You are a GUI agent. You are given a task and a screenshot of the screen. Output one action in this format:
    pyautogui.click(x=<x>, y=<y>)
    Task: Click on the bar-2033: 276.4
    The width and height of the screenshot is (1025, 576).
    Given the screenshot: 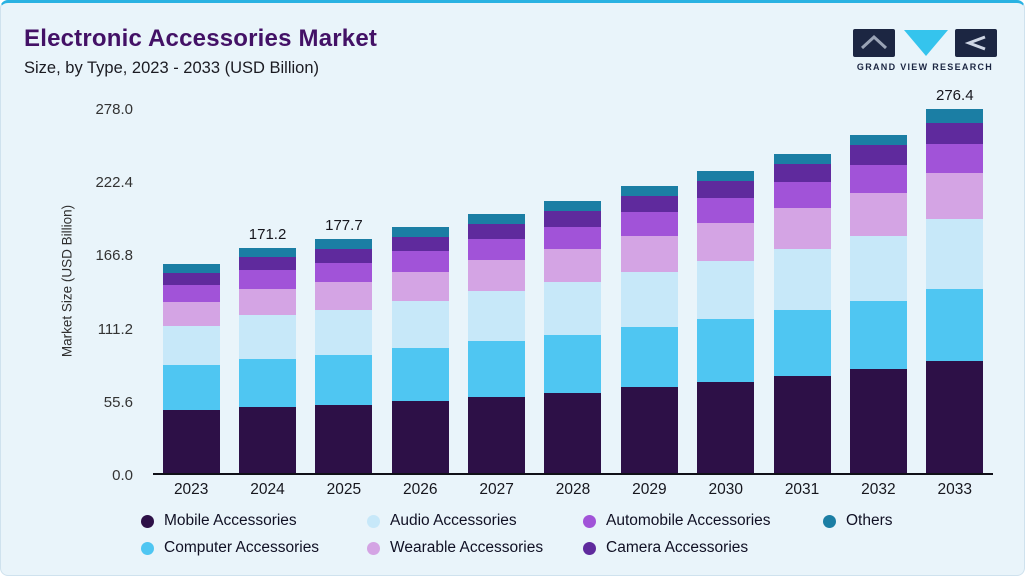 What is the action you would take?
    pyautogui.click(x=955, y=280)
    